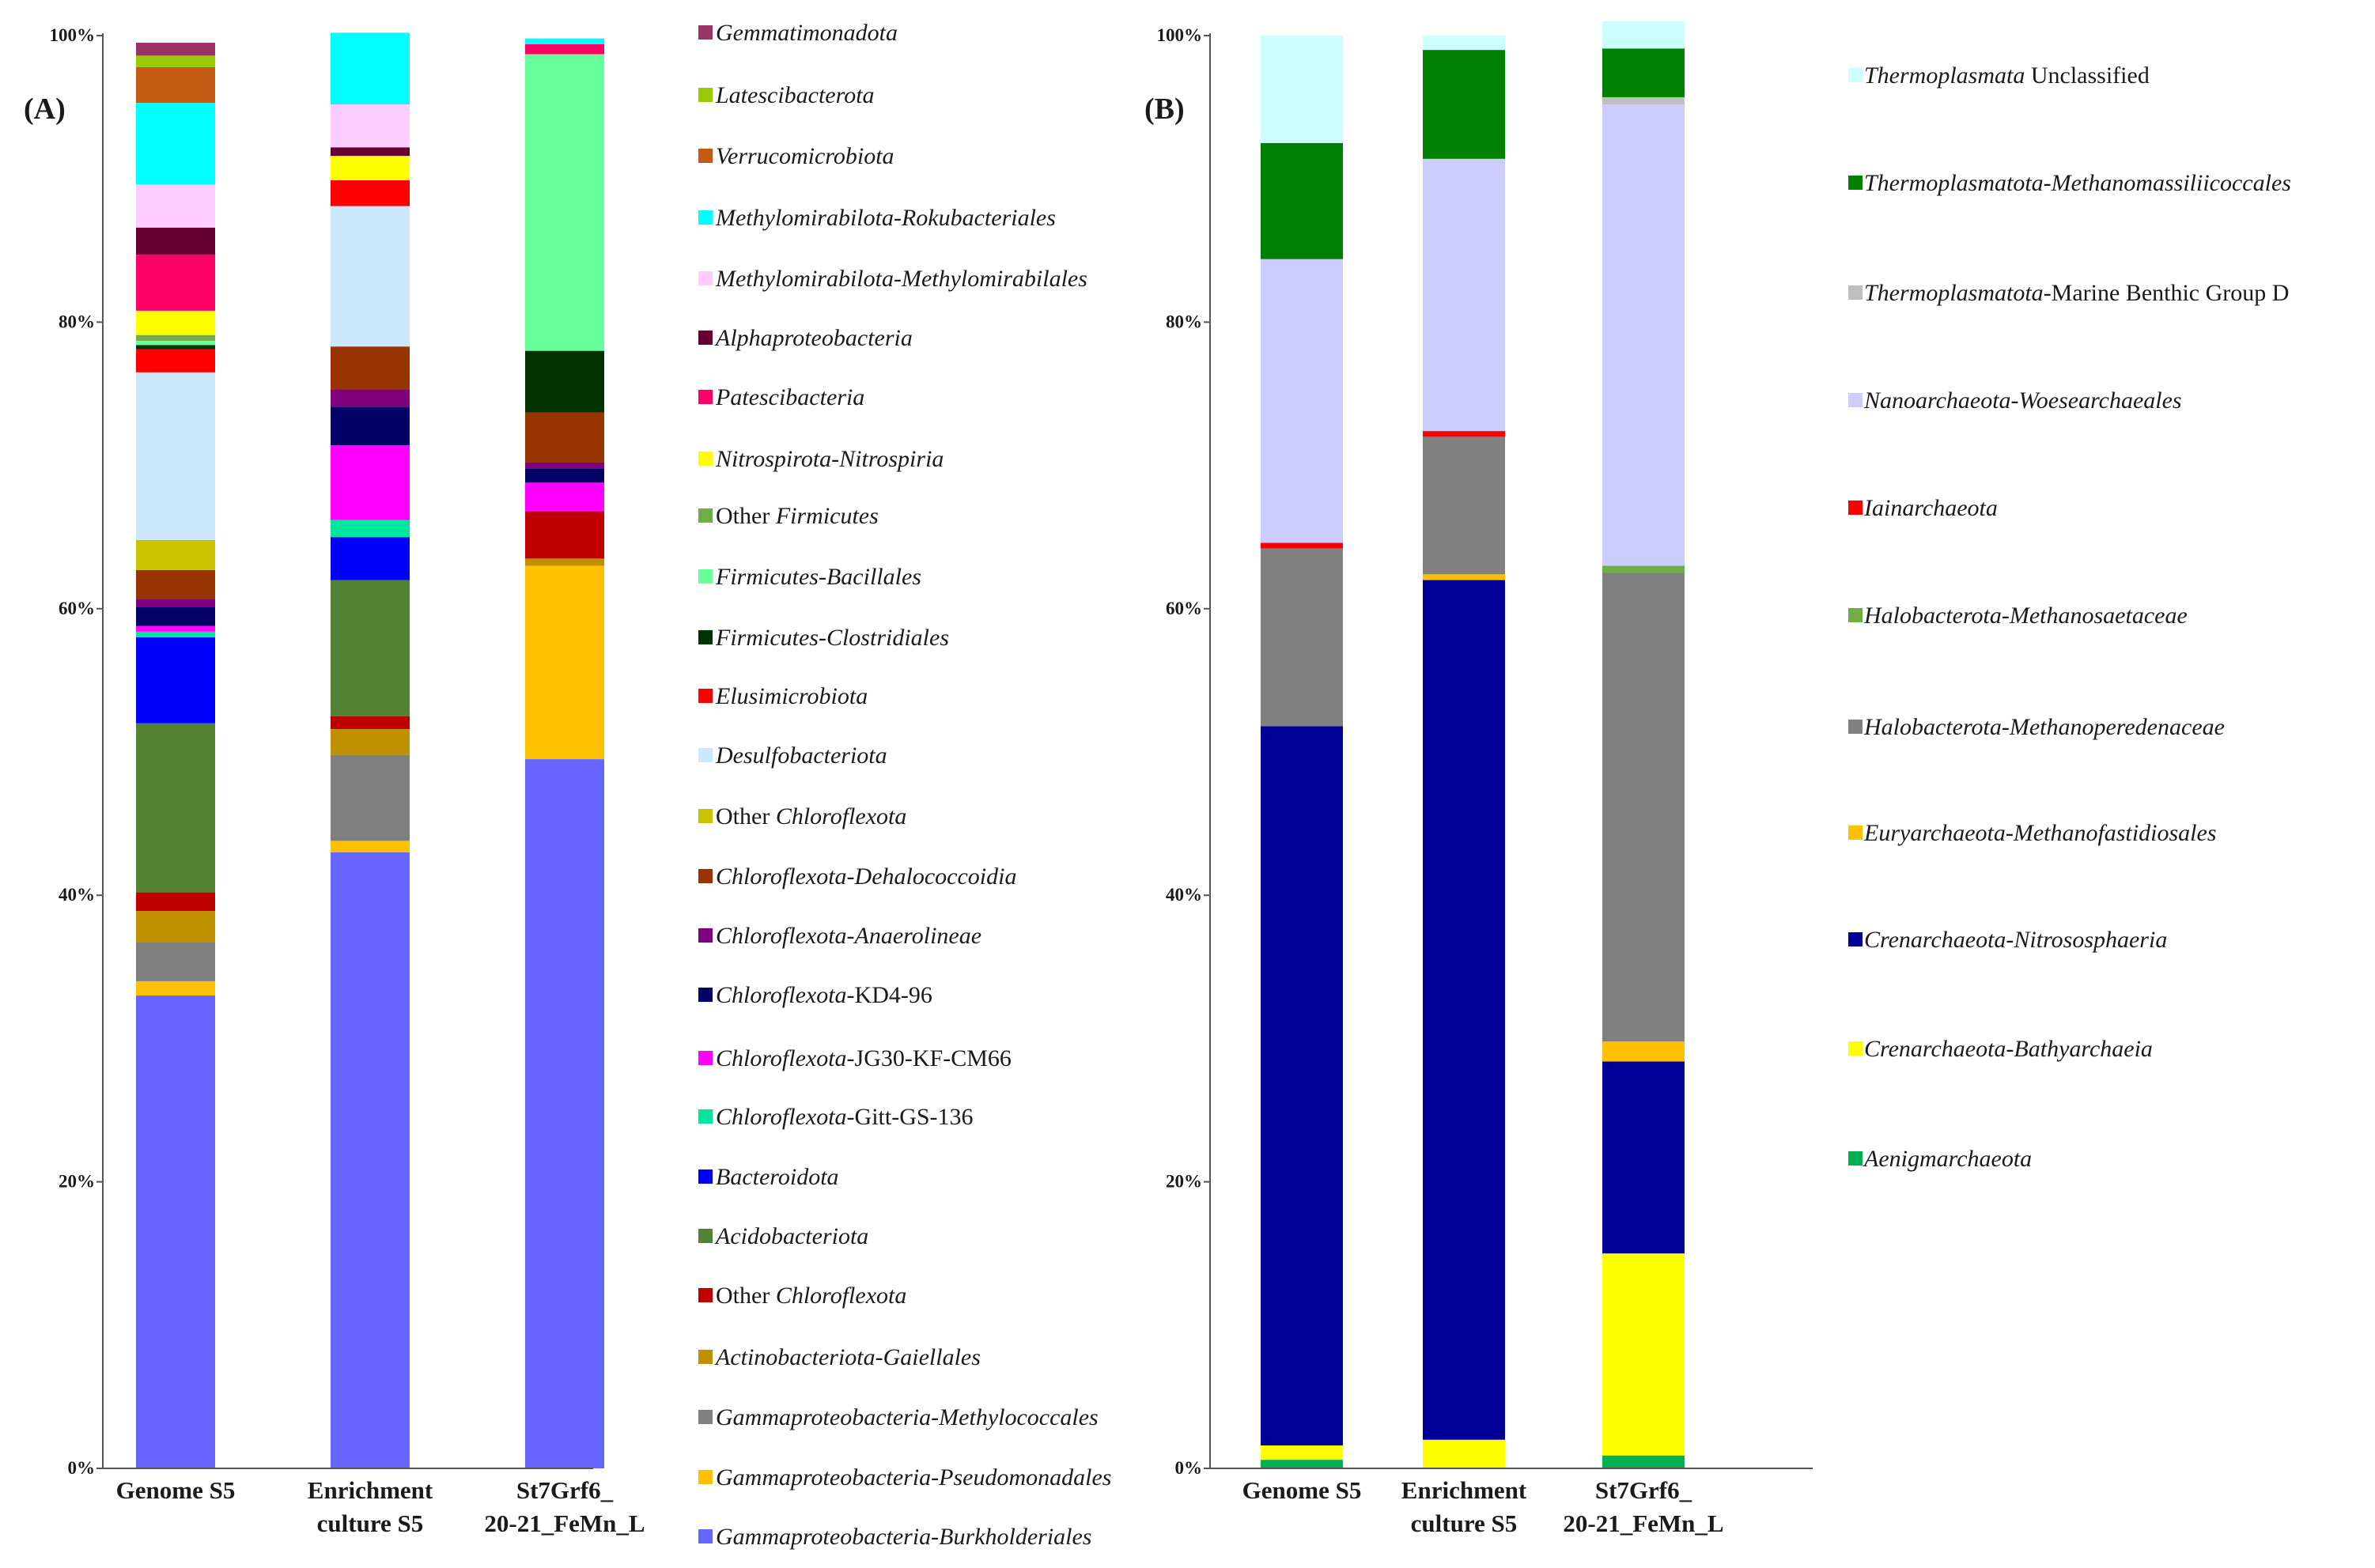 Image resolution: width=2375 pixels, height=1568 pixels. Describe the element at coordinates (564, 535) in the screenshot. I see `panel-a-bar-3-other-chloroflexota` at that location.